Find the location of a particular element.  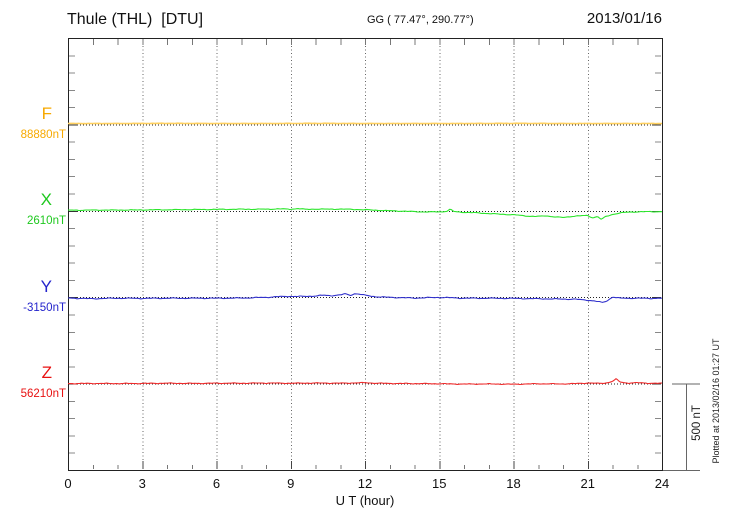

x-axis-tick-label: 0 is located at coordinates (68, 483).